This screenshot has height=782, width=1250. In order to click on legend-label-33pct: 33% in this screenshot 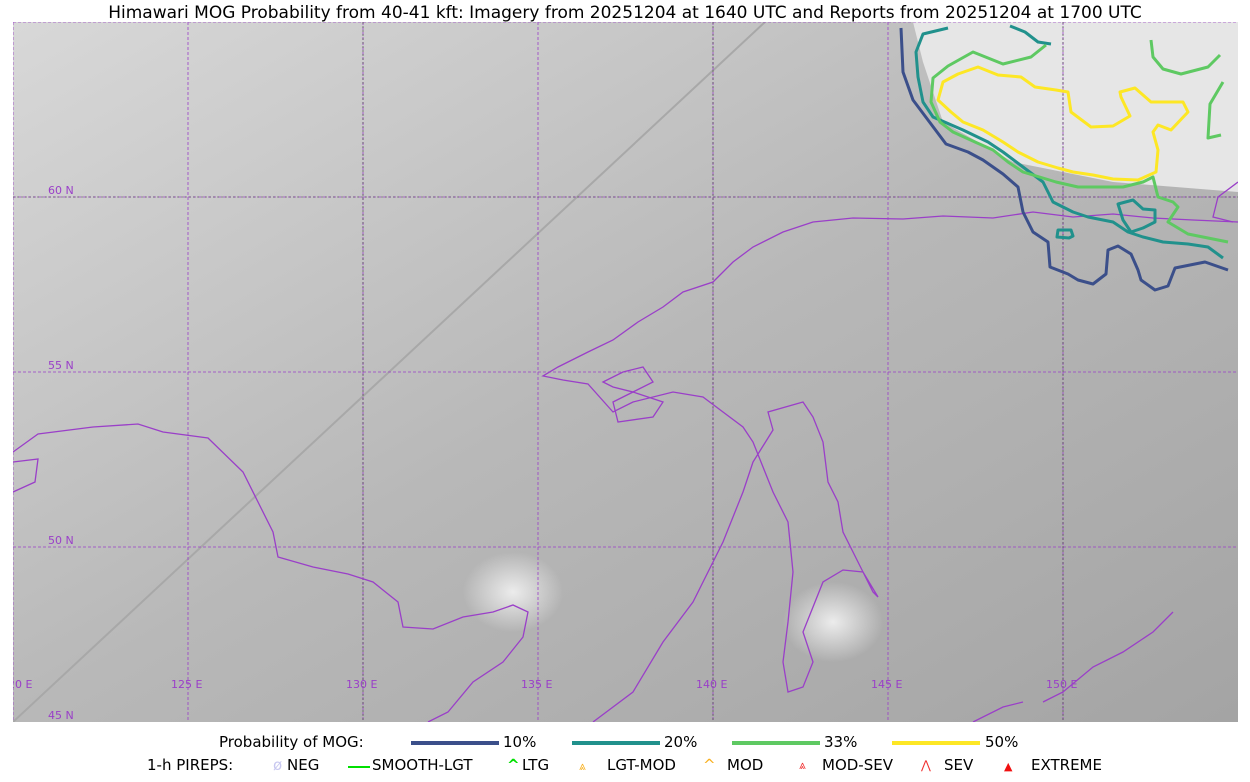, I will do `click(841, 742)`.